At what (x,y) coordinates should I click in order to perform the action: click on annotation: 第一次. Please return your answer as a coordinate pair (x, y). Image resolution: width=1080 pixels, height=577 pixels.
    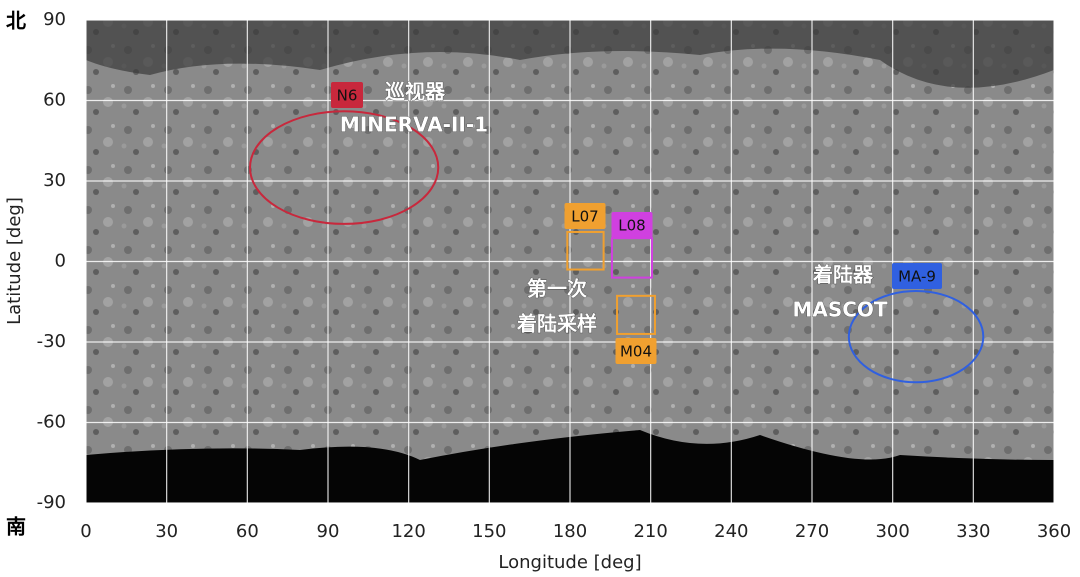
    Looking at the image, I should click on (557, 289).